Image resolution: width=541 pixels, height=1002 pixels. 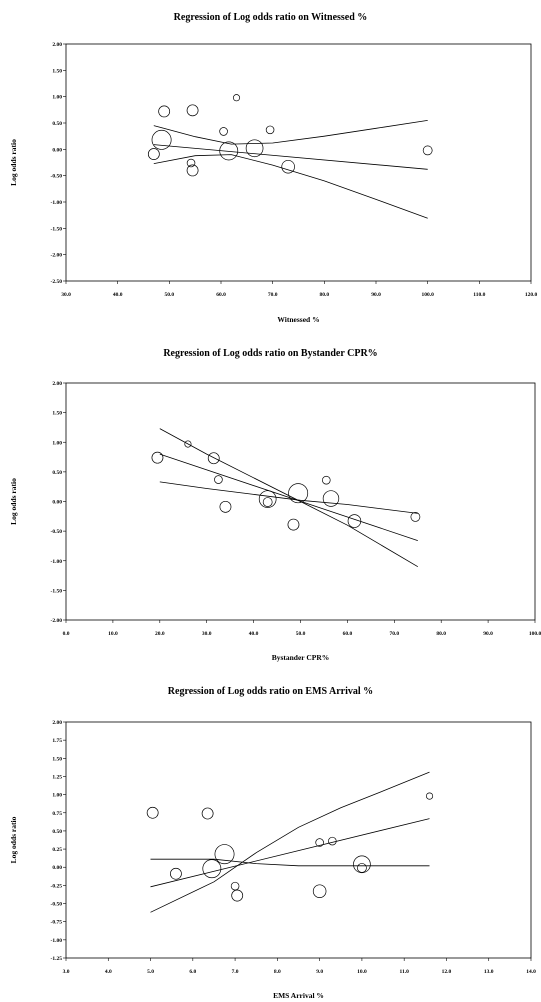 I want to click on x-tick-label: 110.0, so click(x=479, y=295).